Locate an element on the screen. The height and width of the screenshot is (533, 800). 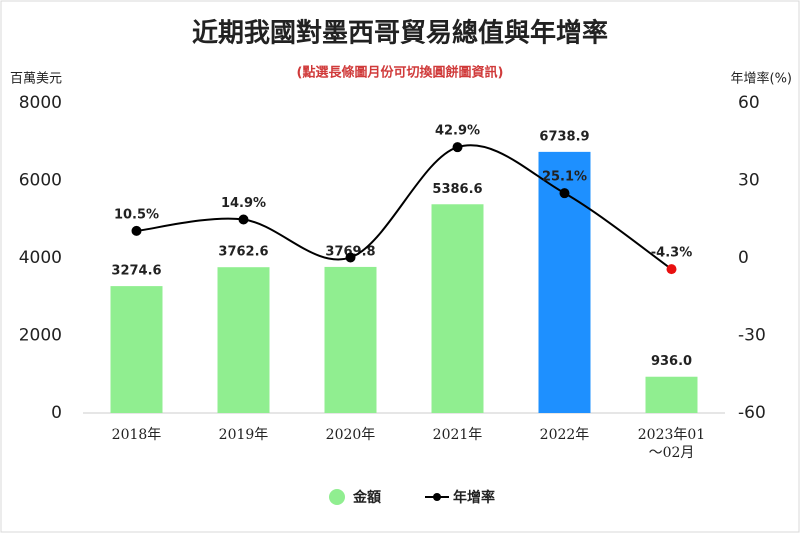
y-tick-label: 0 is located at coordinates (56, 413).